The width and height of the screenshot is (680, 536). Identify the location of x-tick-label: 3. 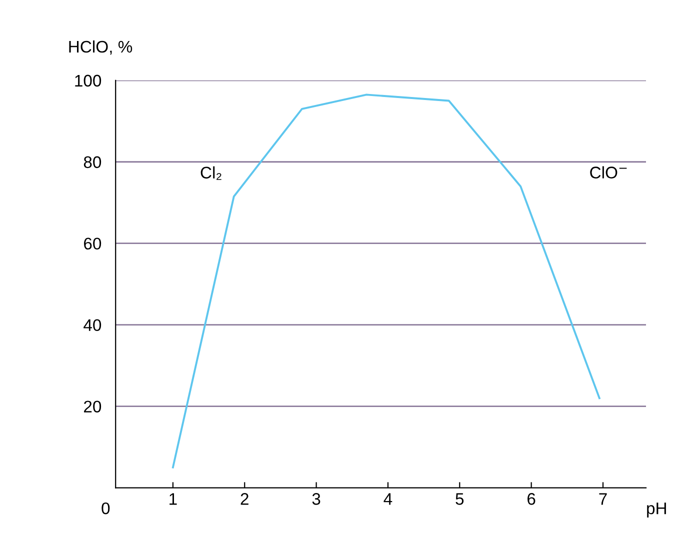
(316, 499).